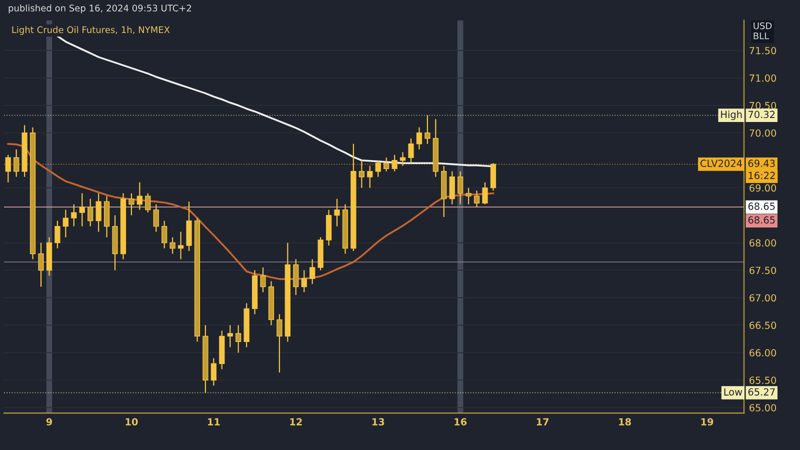 The height and width of the screenshot is (450, 800). Describe the element at coordinates (763, 50) in the screenshot. I see `y-tick-label: 71.50` at that location.